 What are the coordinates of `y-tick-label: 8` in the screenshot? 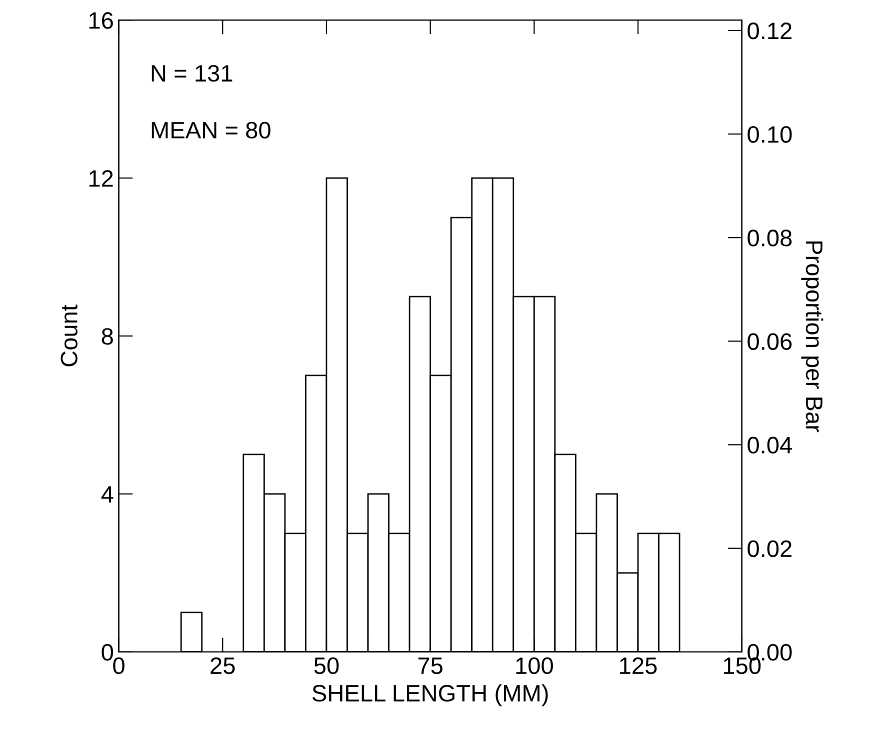 It's located at (107, 336).